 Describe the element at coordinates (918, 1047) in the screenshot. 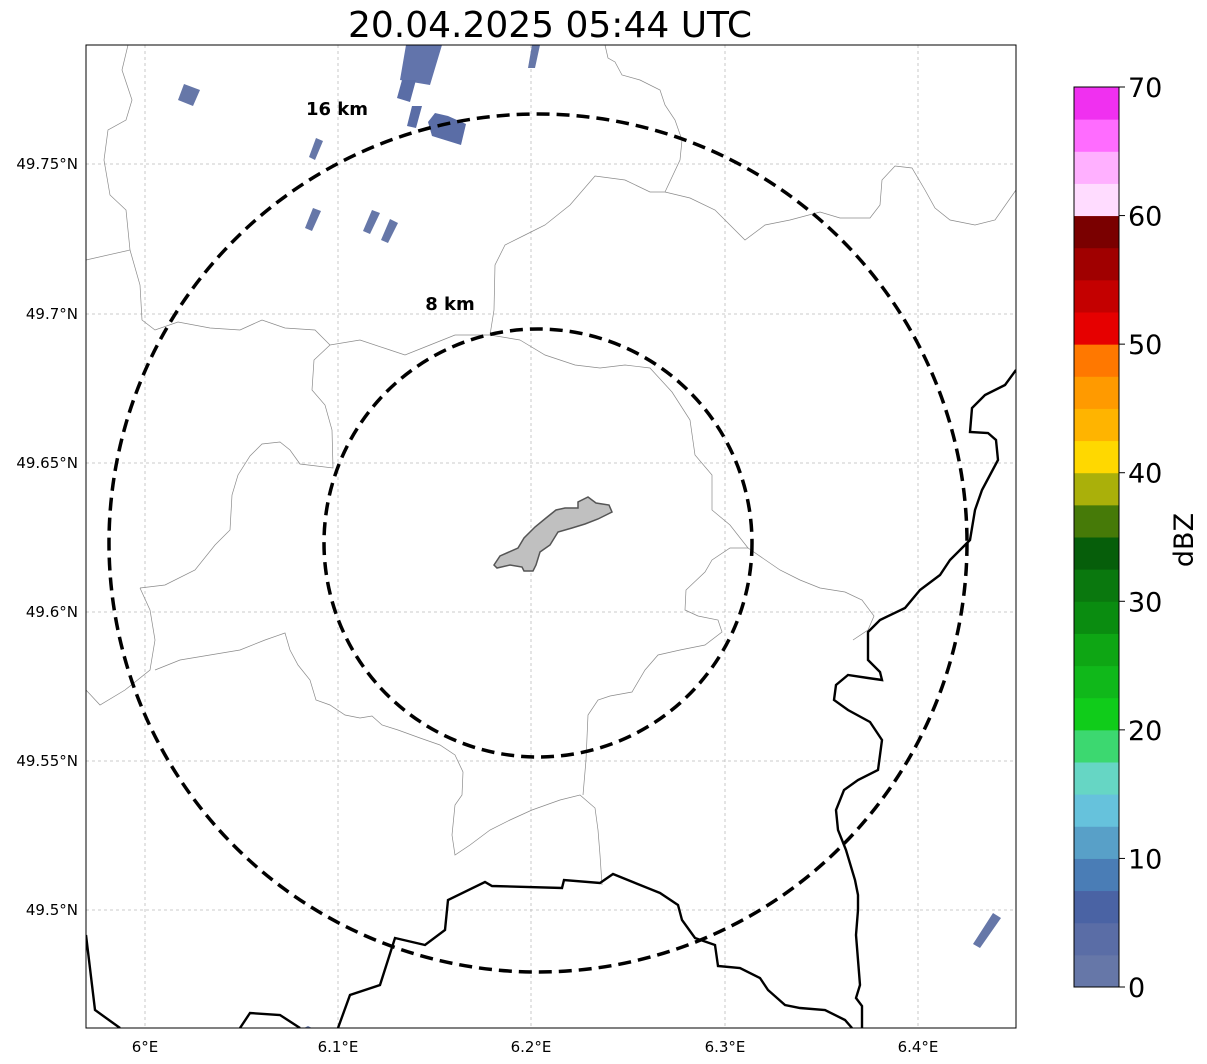

I see `lon-tick-label: 6.4°E` at that location.